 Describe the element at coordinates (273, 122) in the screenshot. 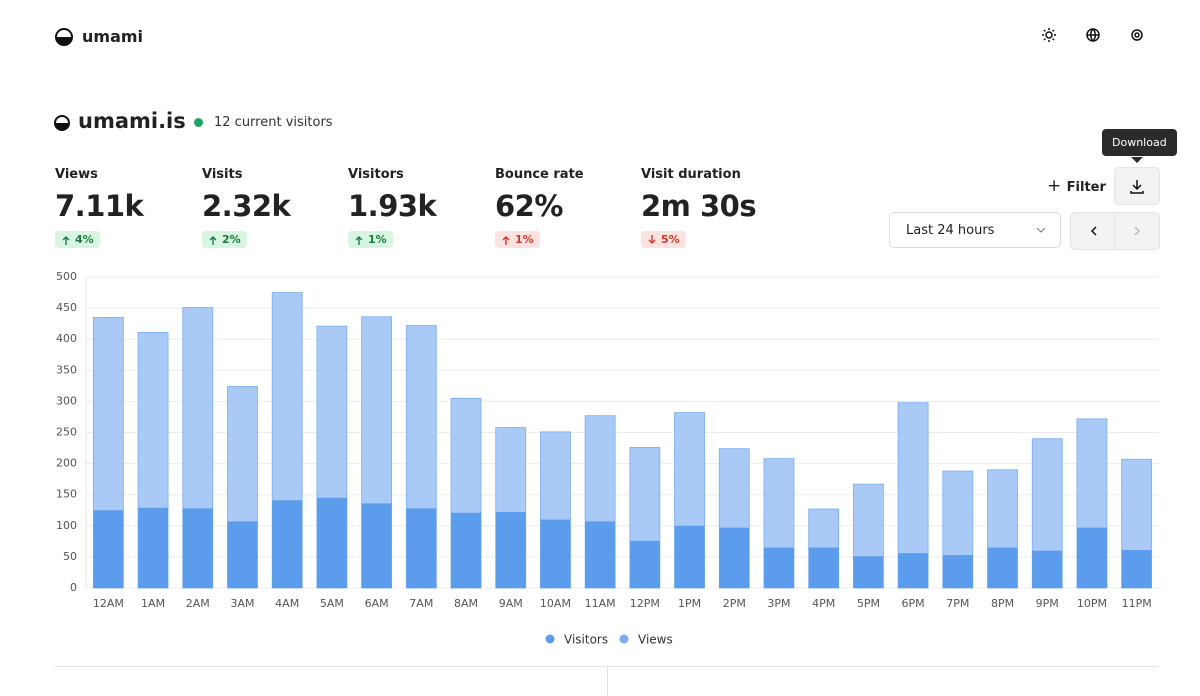

I see `live-visitors: 12 current visitors` at that location.